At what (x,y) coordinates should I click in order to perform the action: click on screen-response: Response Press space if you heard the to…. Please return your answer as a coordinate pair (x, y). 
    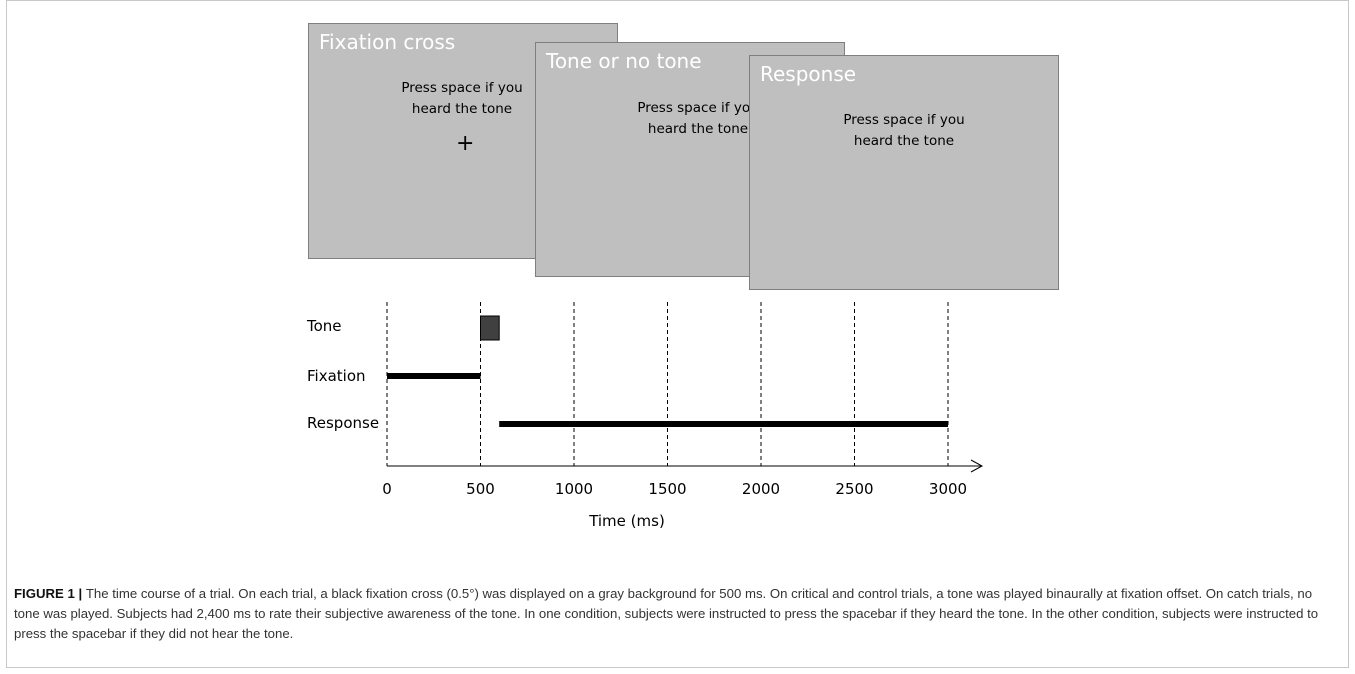
    Looking at the image, I should click on (904, 172).